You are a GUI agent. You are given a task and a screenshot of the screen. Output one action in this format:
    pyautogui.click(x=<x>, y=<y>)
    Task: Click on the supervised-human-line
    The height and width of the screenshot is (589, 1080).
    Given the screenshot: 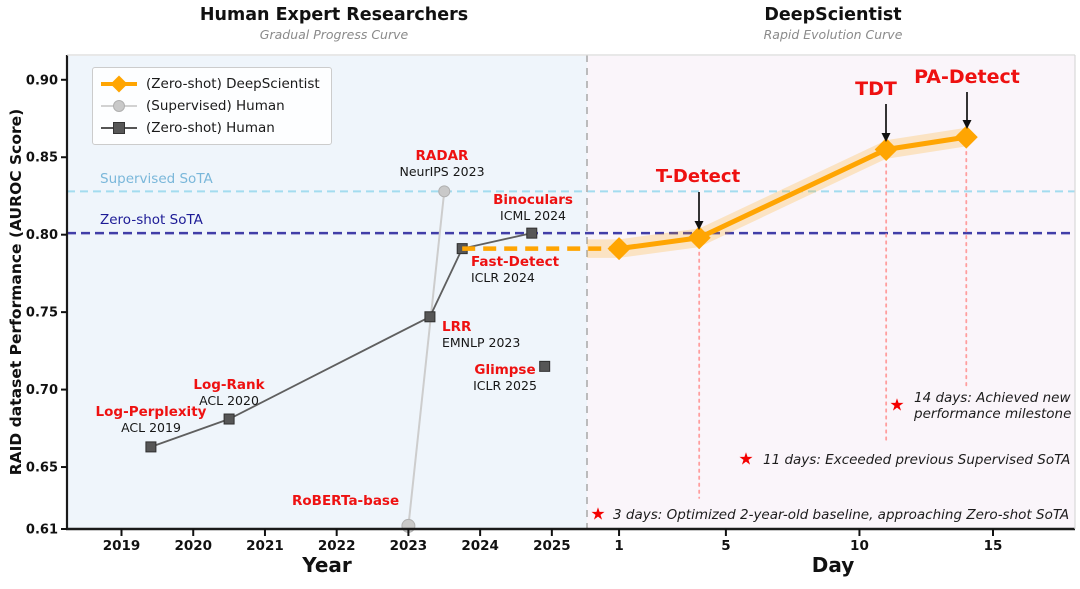 What is the action you would take?
    pyautogui.click(x=426, y=359)
    